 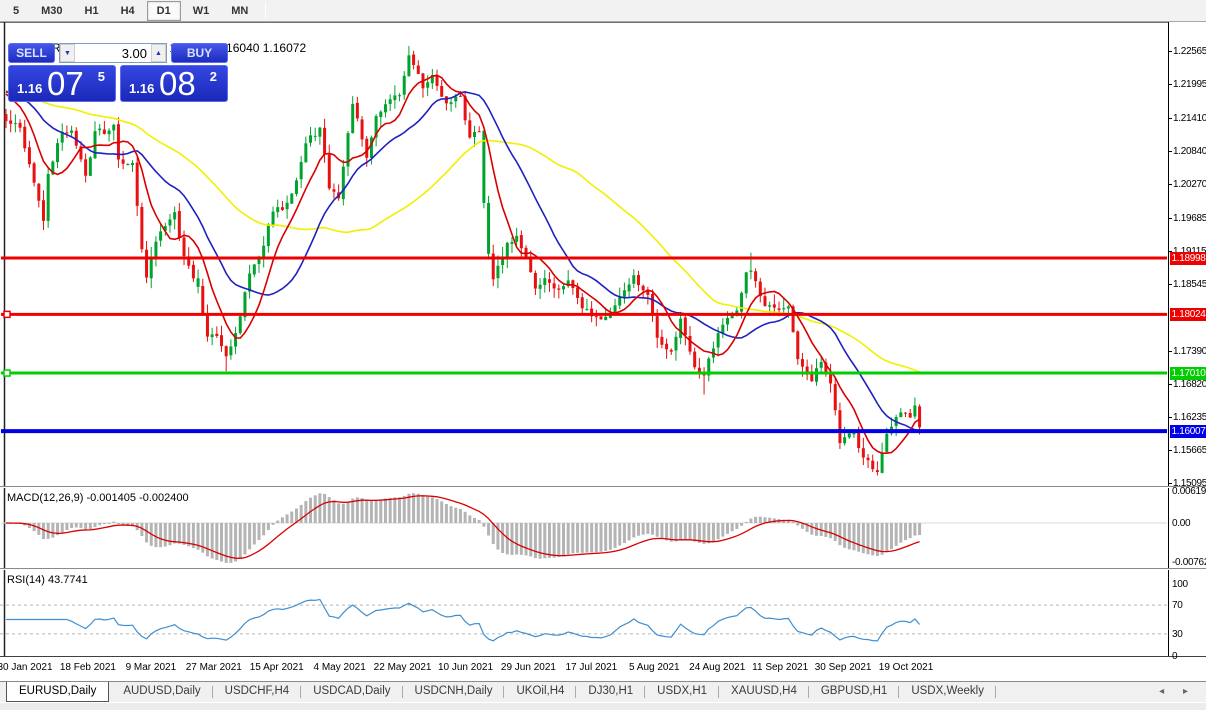 I want to click on sell-price-prefix: 1.16, so click(x=30, y=88).